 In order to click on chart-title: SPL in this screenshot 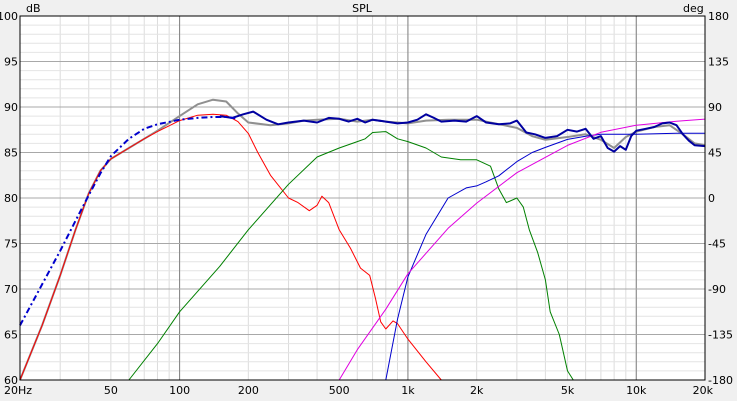, I will do `click(362, 8)`.